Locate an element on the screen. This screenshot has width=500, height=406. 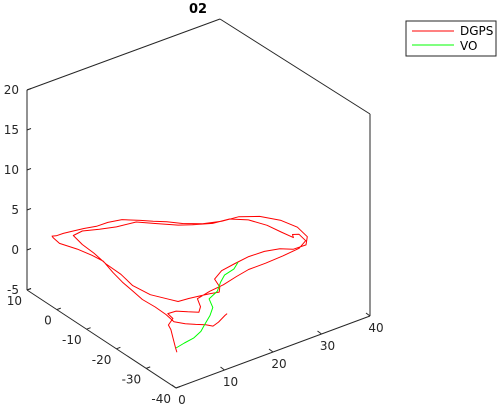
back-top-right-edge is located at coordinates (295, 66).